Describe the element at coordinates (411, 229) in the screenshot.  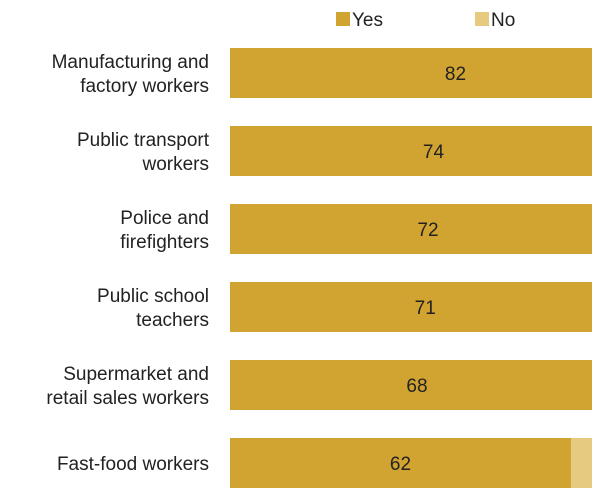
I see `bar-yes-police-and-firefighters` at that location.